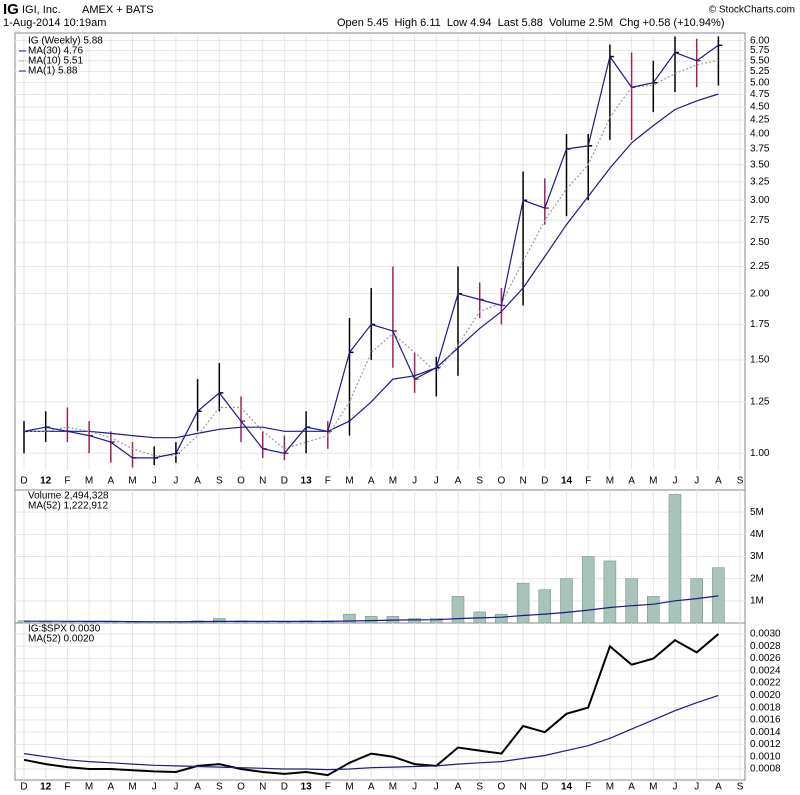  I want to click on symbol: IG, so click(11, 9).